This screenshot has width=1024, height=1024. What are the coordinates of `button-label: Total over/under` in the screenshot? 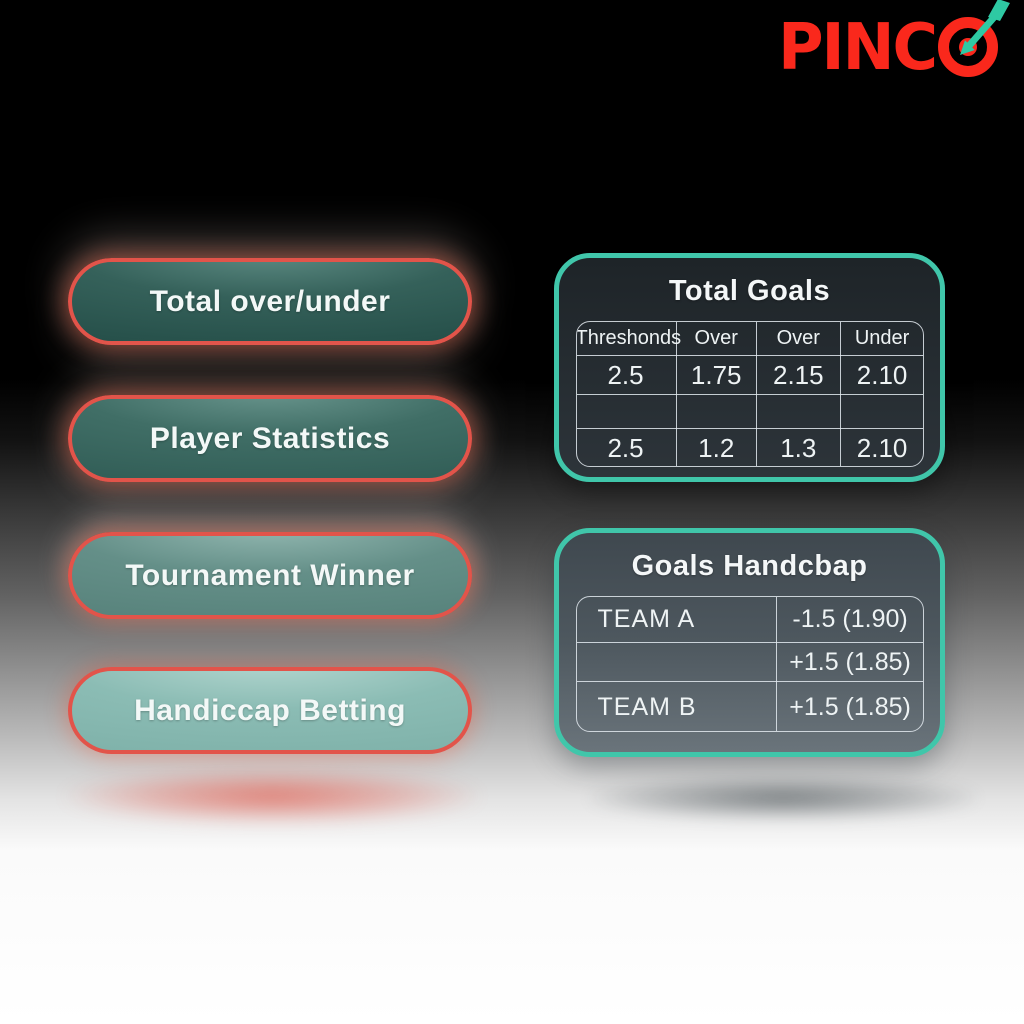 It's located at (270, 301).